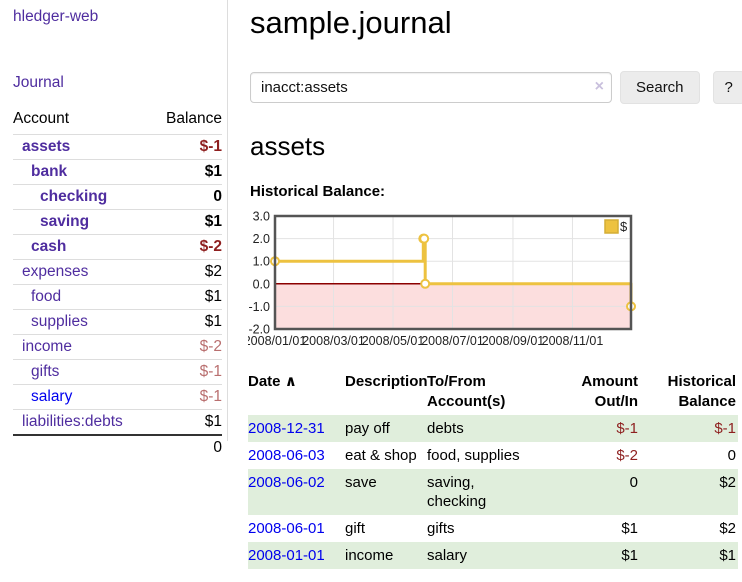 This screenshot has height=582, width=742. What do you see at coordinates (286, 428) in the screenshot?
I see `transaction-date-link: 2008-12-31` at bounding box center [286, 428].